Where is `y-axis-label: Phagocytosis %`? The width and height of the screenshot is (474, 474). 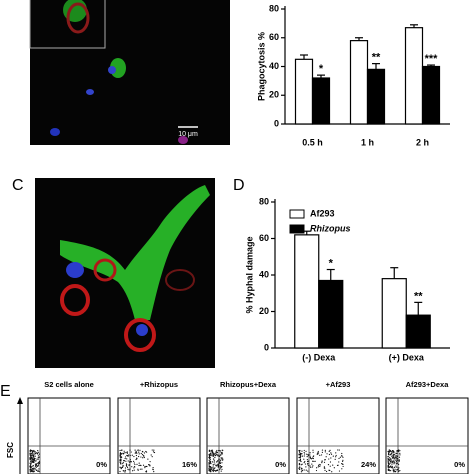 y-axis-label: Phagocytosis % is located at coordinates (261, 66).